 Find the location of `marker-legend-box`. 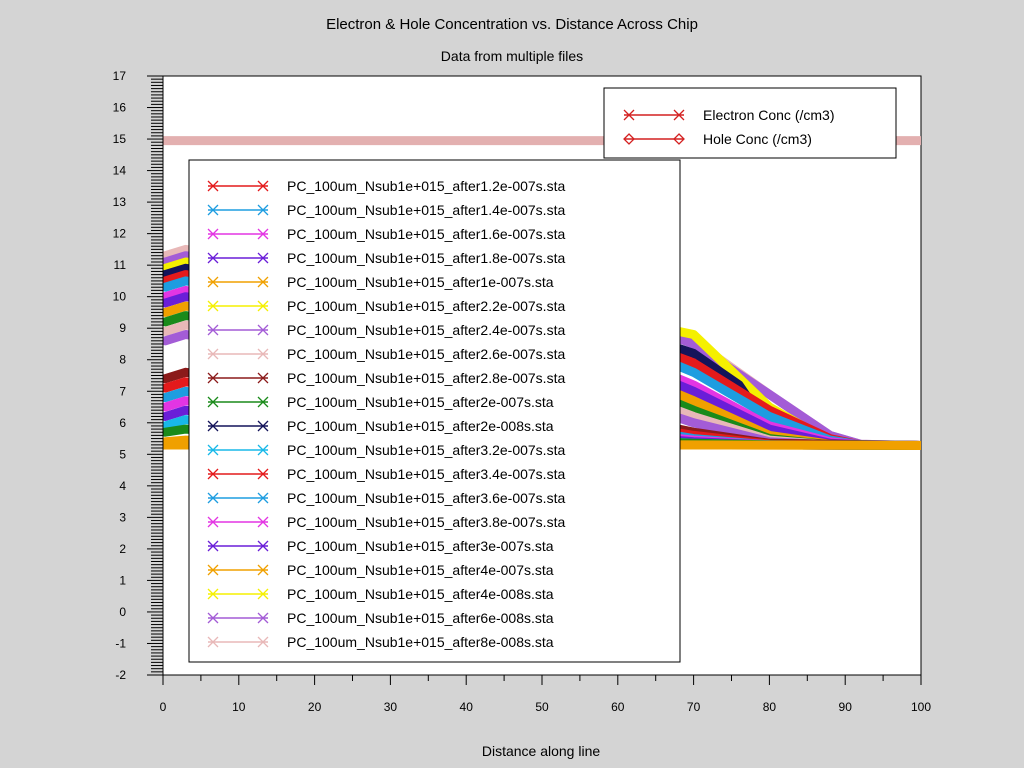

marker-legend-box is located at coordinates (750, 123).